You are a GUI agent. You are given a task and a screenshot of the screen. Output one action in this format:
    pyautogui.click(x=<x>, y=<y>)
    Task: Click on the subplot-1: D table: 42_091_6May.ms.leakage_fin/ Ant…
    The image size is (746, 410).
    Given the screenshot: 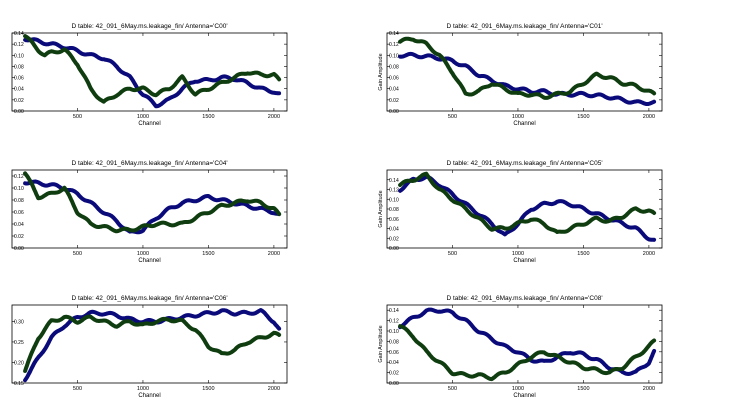 What is the action you would take?
    pyautogui.click(x=149, y=75)
    